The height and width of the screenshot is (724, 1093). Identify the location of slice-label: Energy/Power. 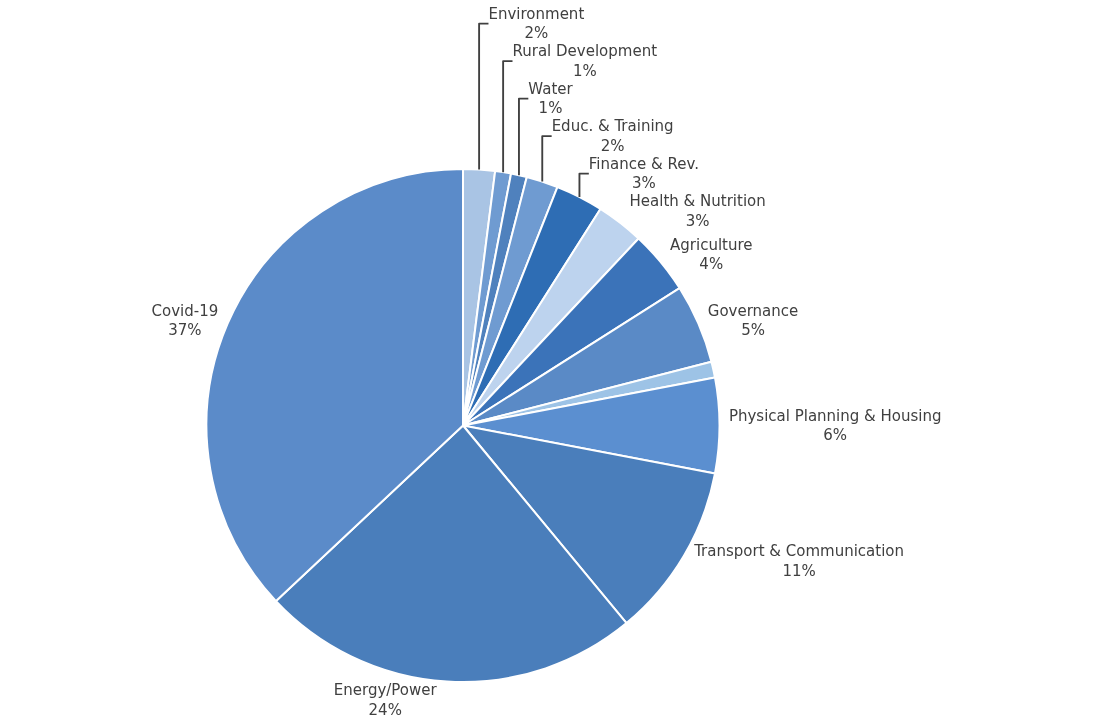
(385, 690).